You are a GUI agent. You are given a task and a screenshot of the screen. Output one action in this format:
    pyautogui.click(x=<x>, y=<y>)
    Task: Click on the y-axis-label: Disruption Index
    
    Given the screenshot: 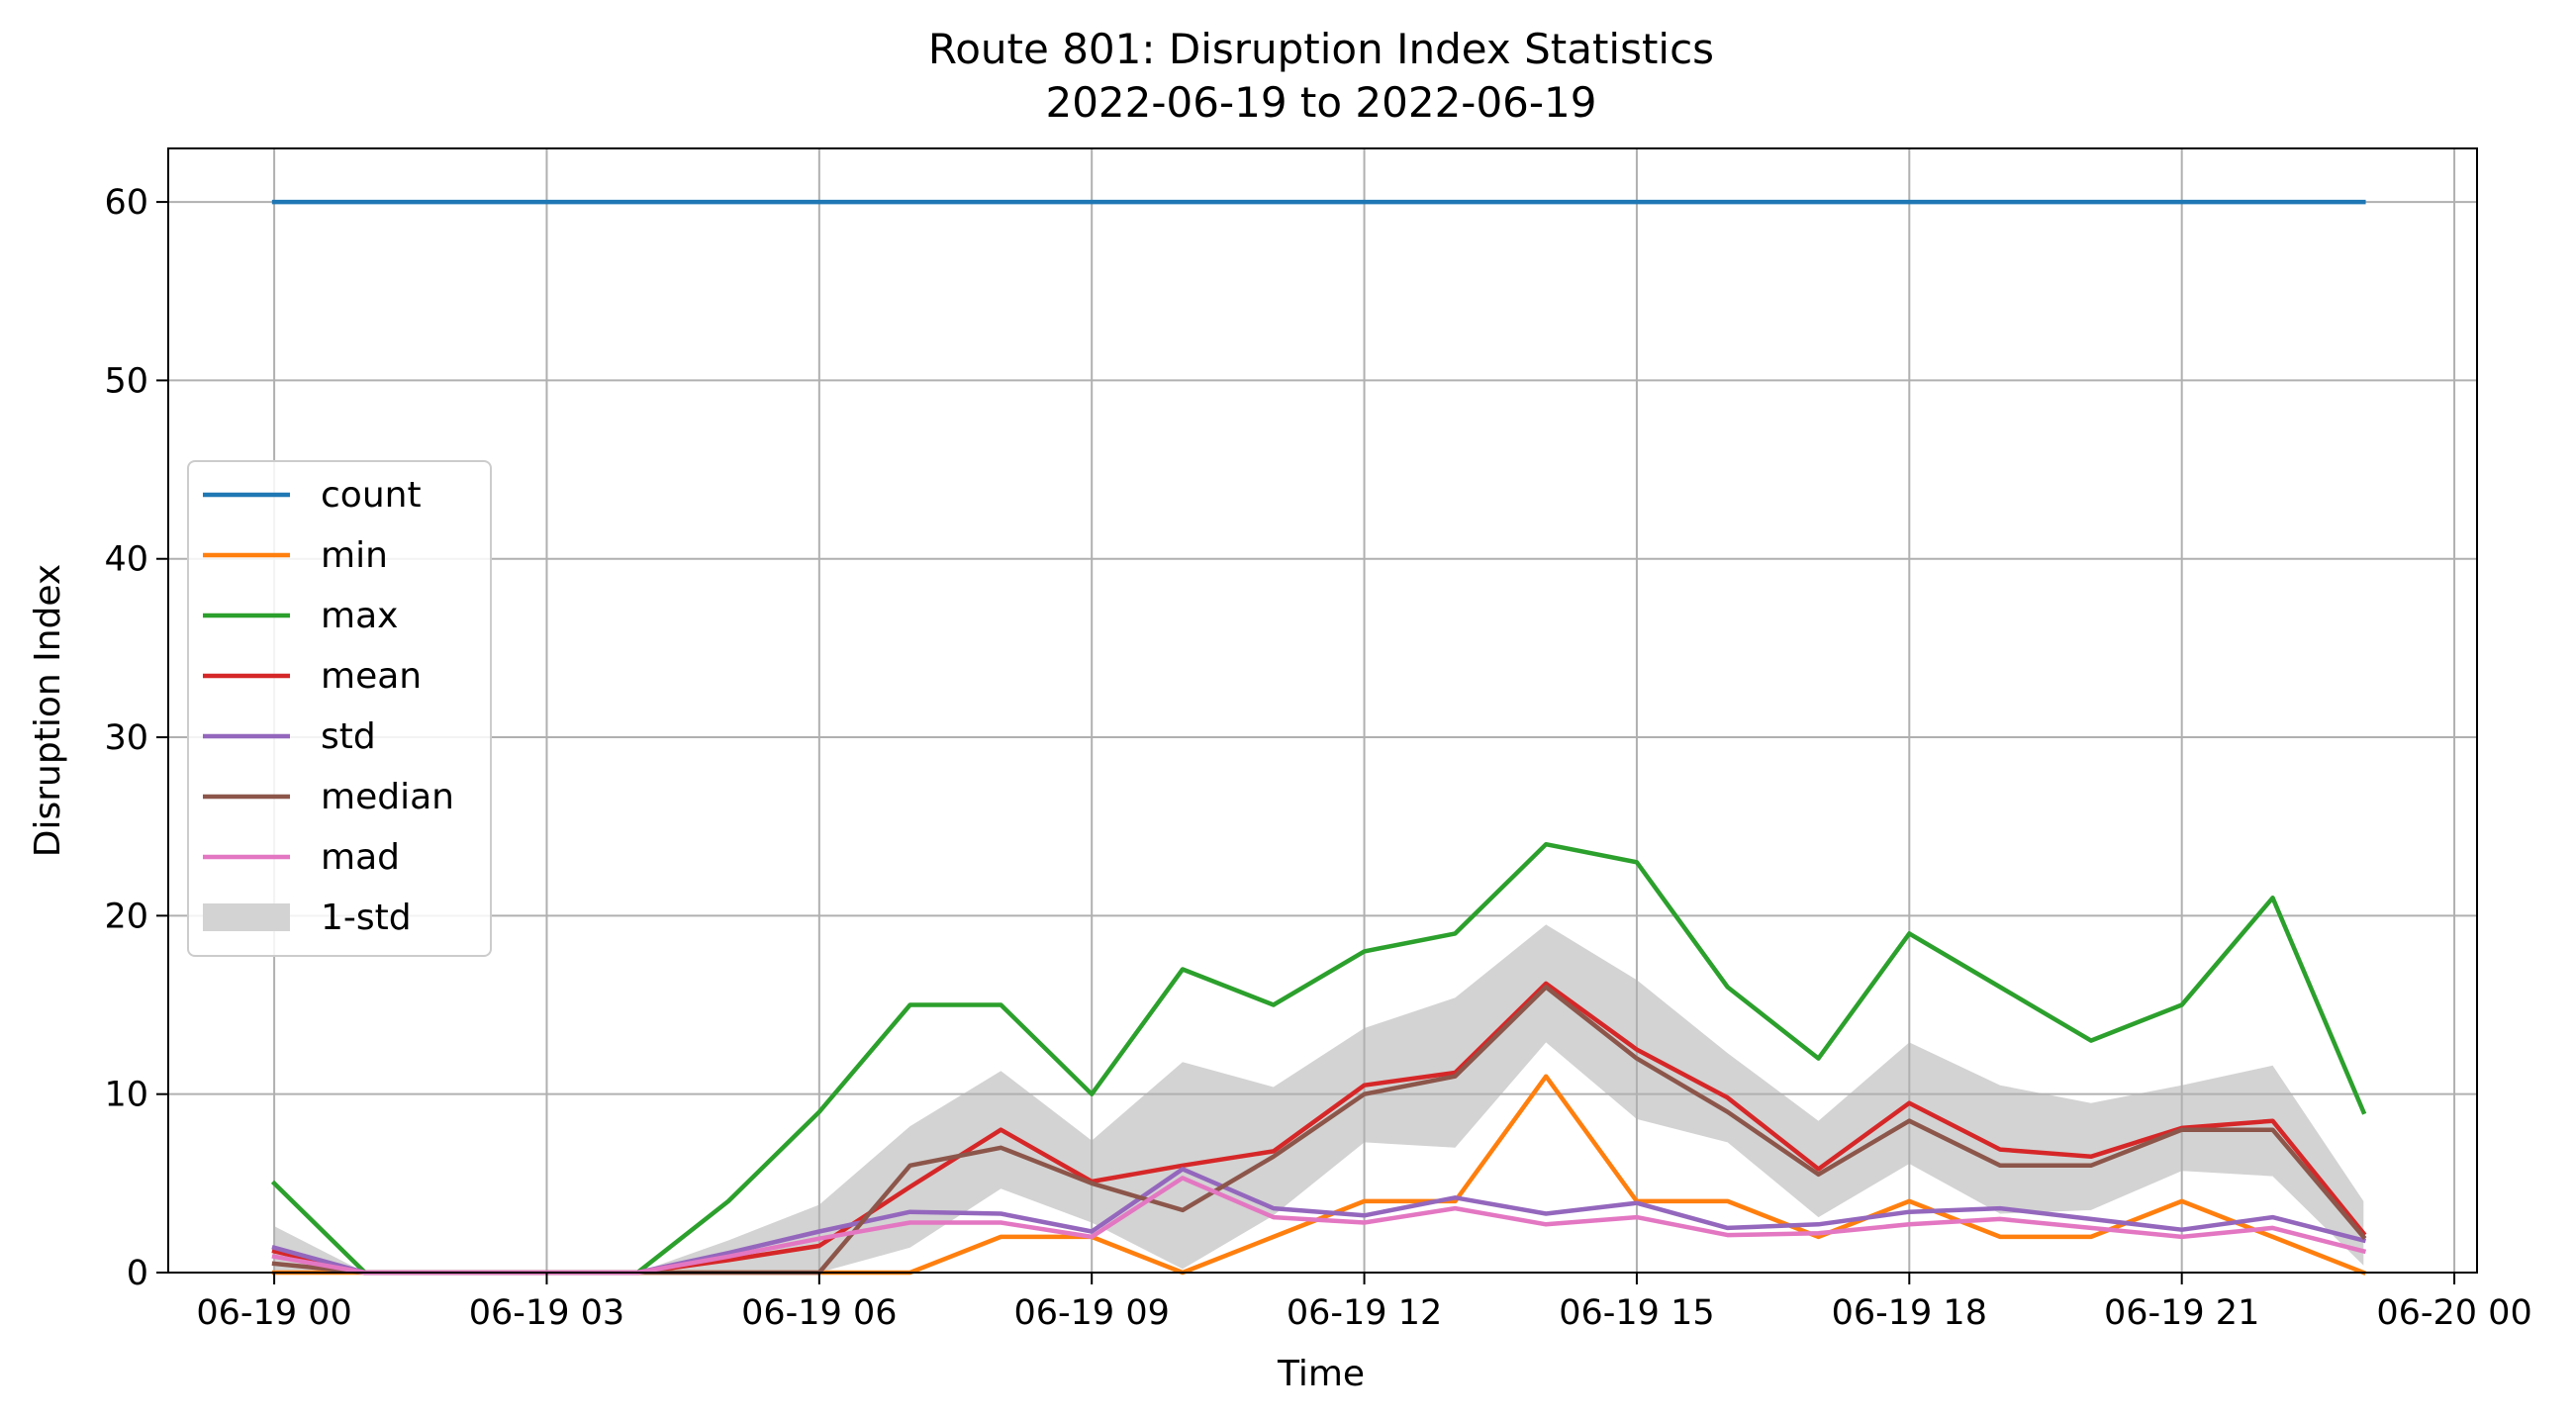 What is the action you would take?
    pyautogui.click(x=48, y=710)
    